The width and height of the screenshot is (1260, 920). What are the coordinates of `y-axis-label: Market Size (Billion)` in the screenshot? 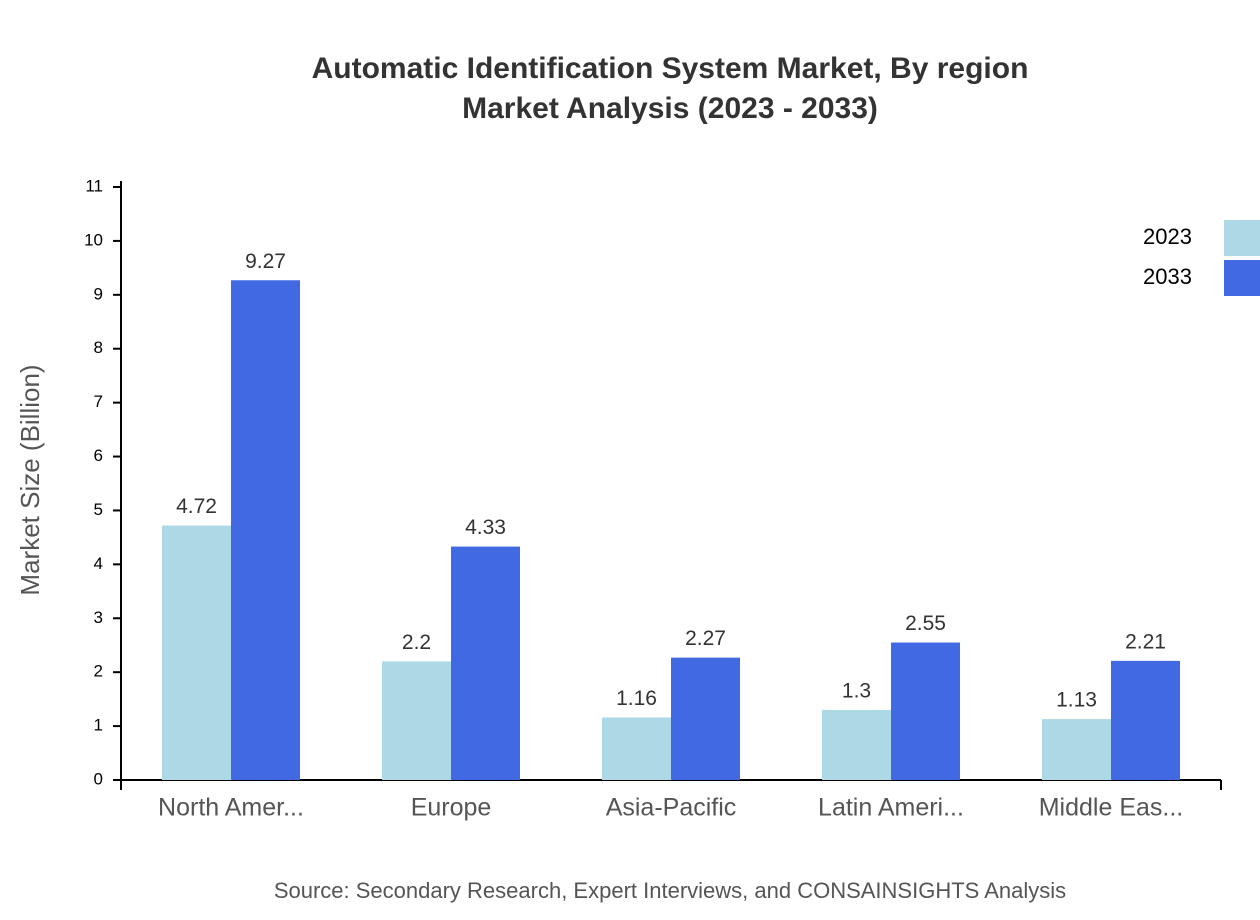 It's located at (30, 479).